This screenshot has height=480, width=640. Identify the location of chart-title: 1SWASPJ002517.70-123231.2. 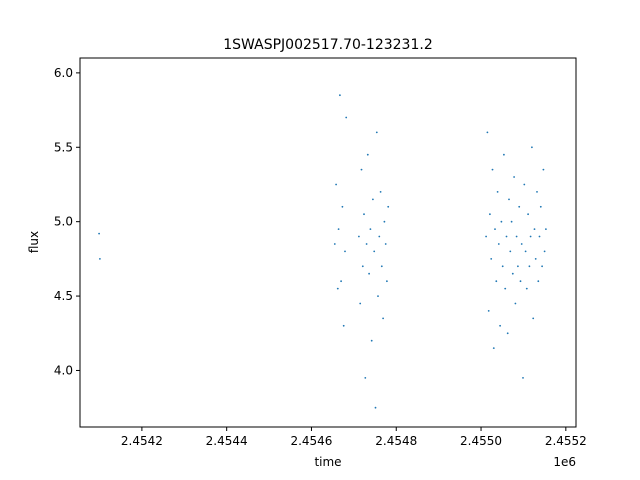
(327, 45).